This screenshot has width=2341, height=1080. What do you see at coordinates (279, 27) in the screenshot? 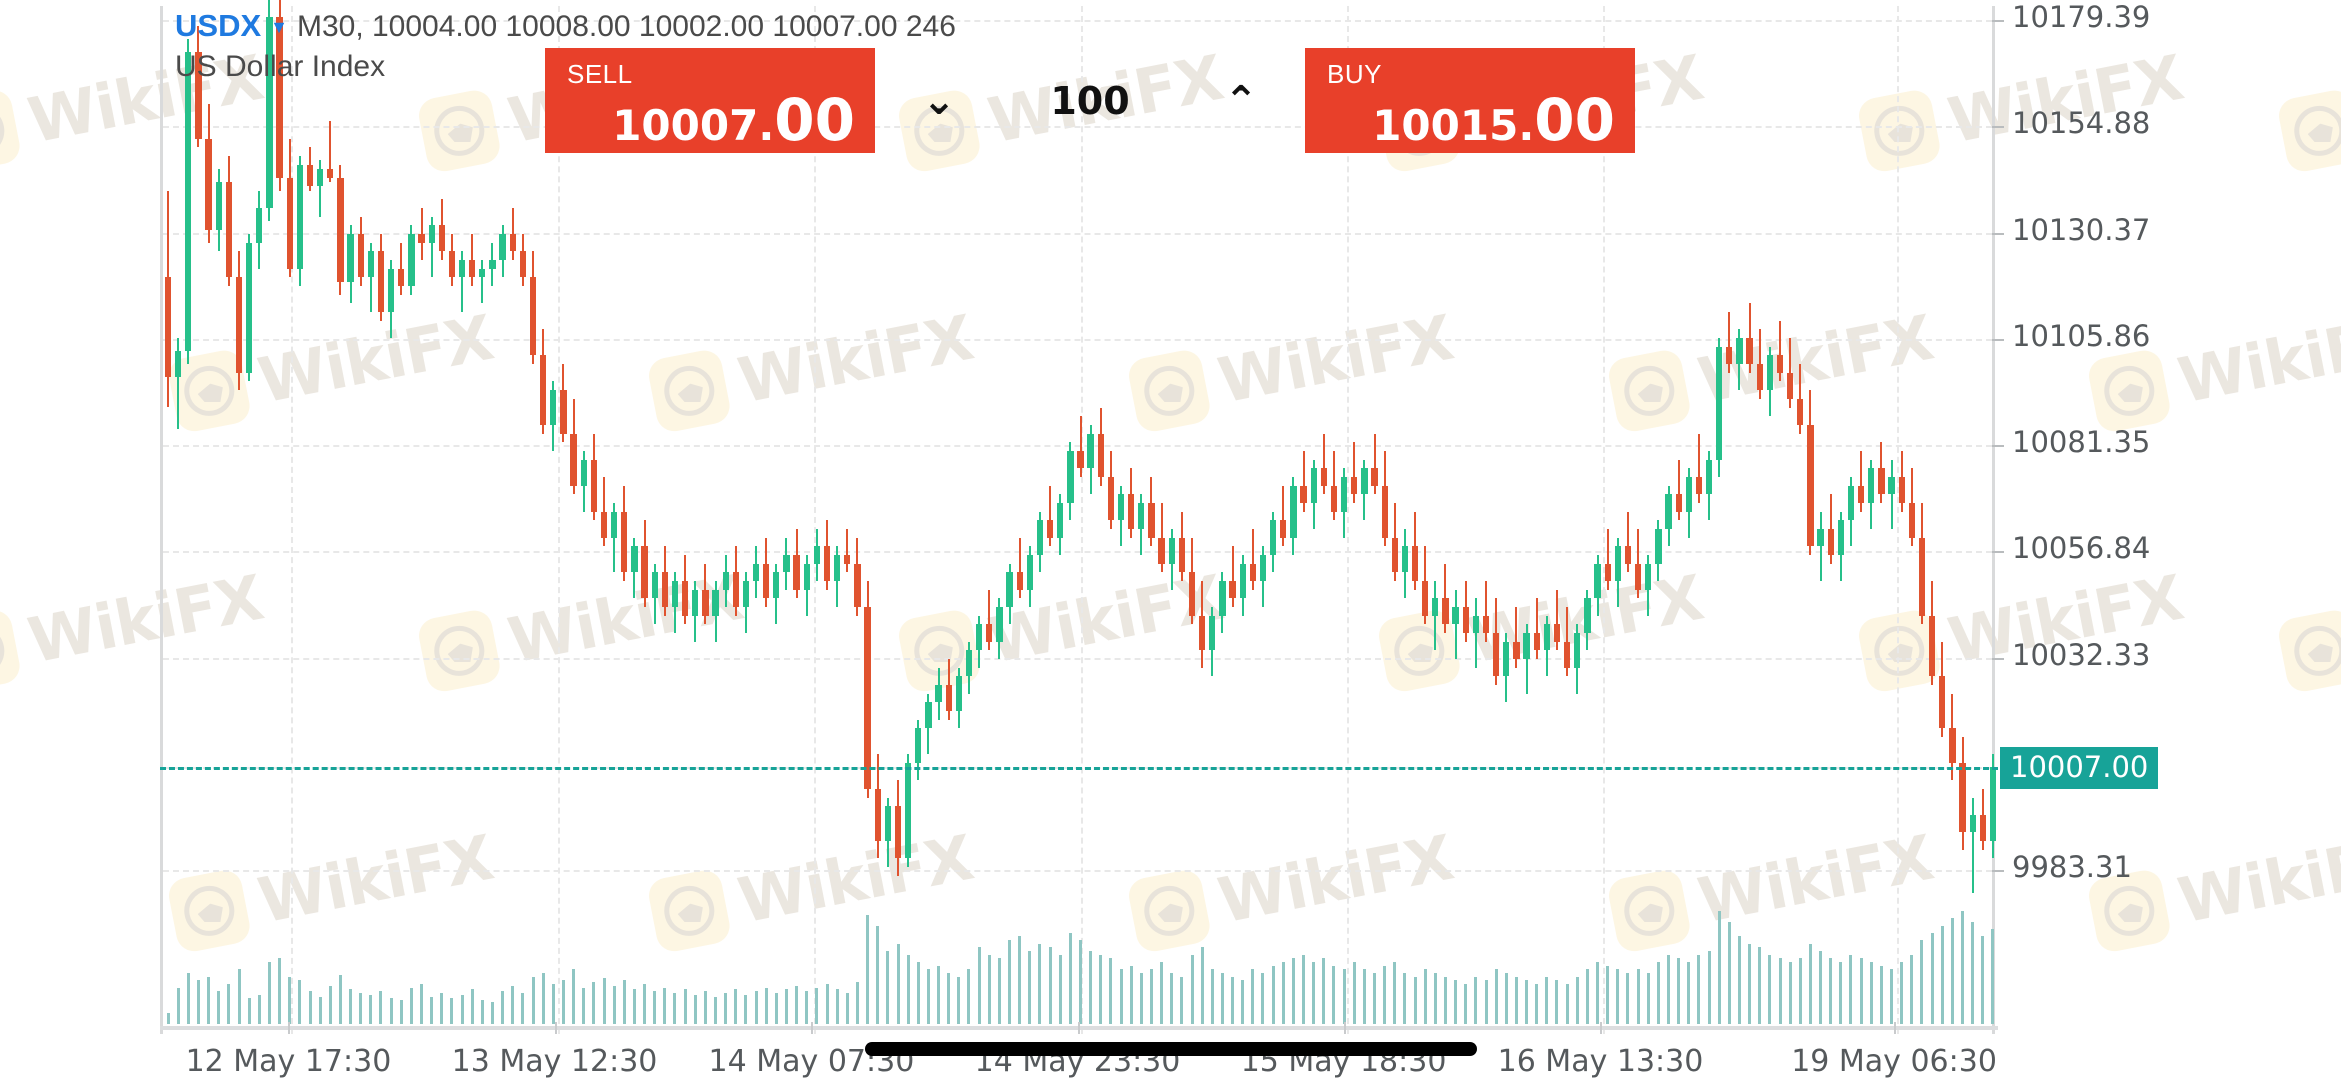
I see `chevron-down-icon: ▼` at bounding box center [279, 27].